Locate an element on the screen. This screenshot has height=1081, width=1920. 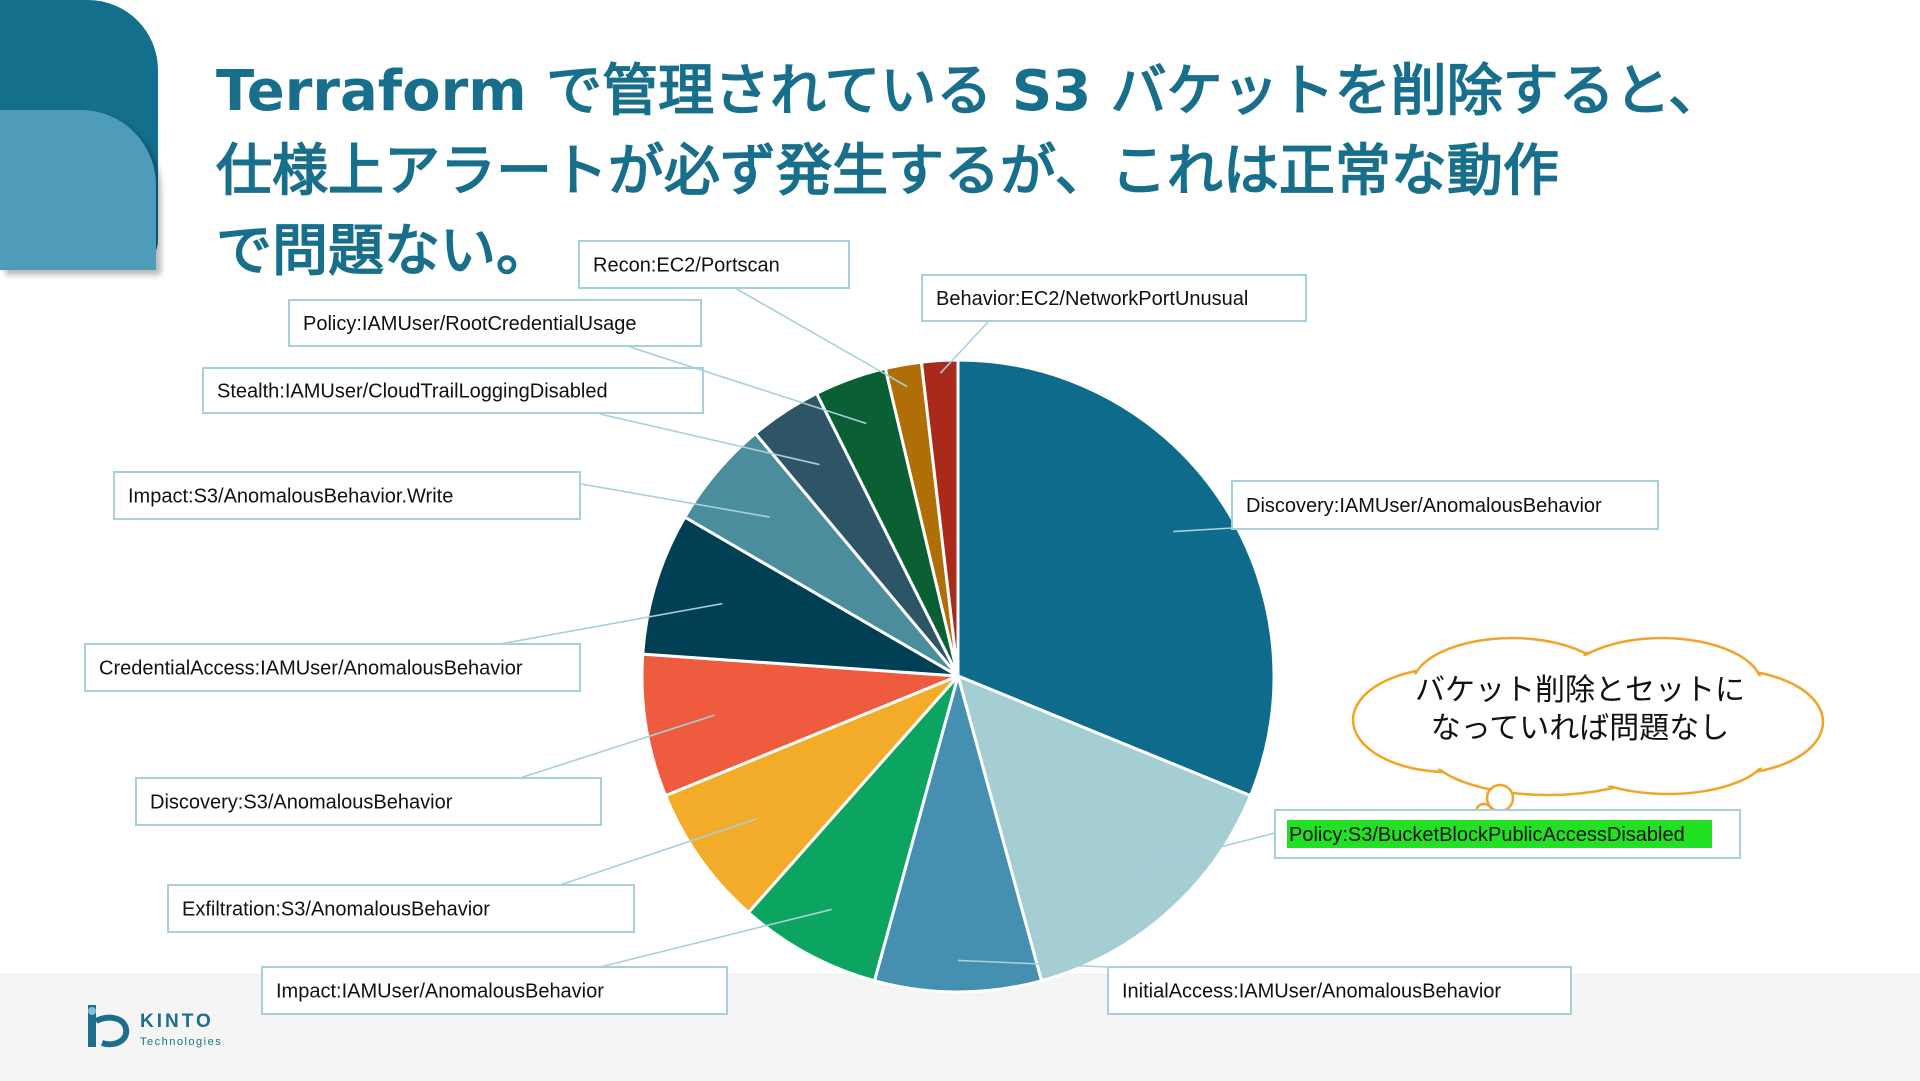
callout-cloud is located at coordinates (1588, 734).